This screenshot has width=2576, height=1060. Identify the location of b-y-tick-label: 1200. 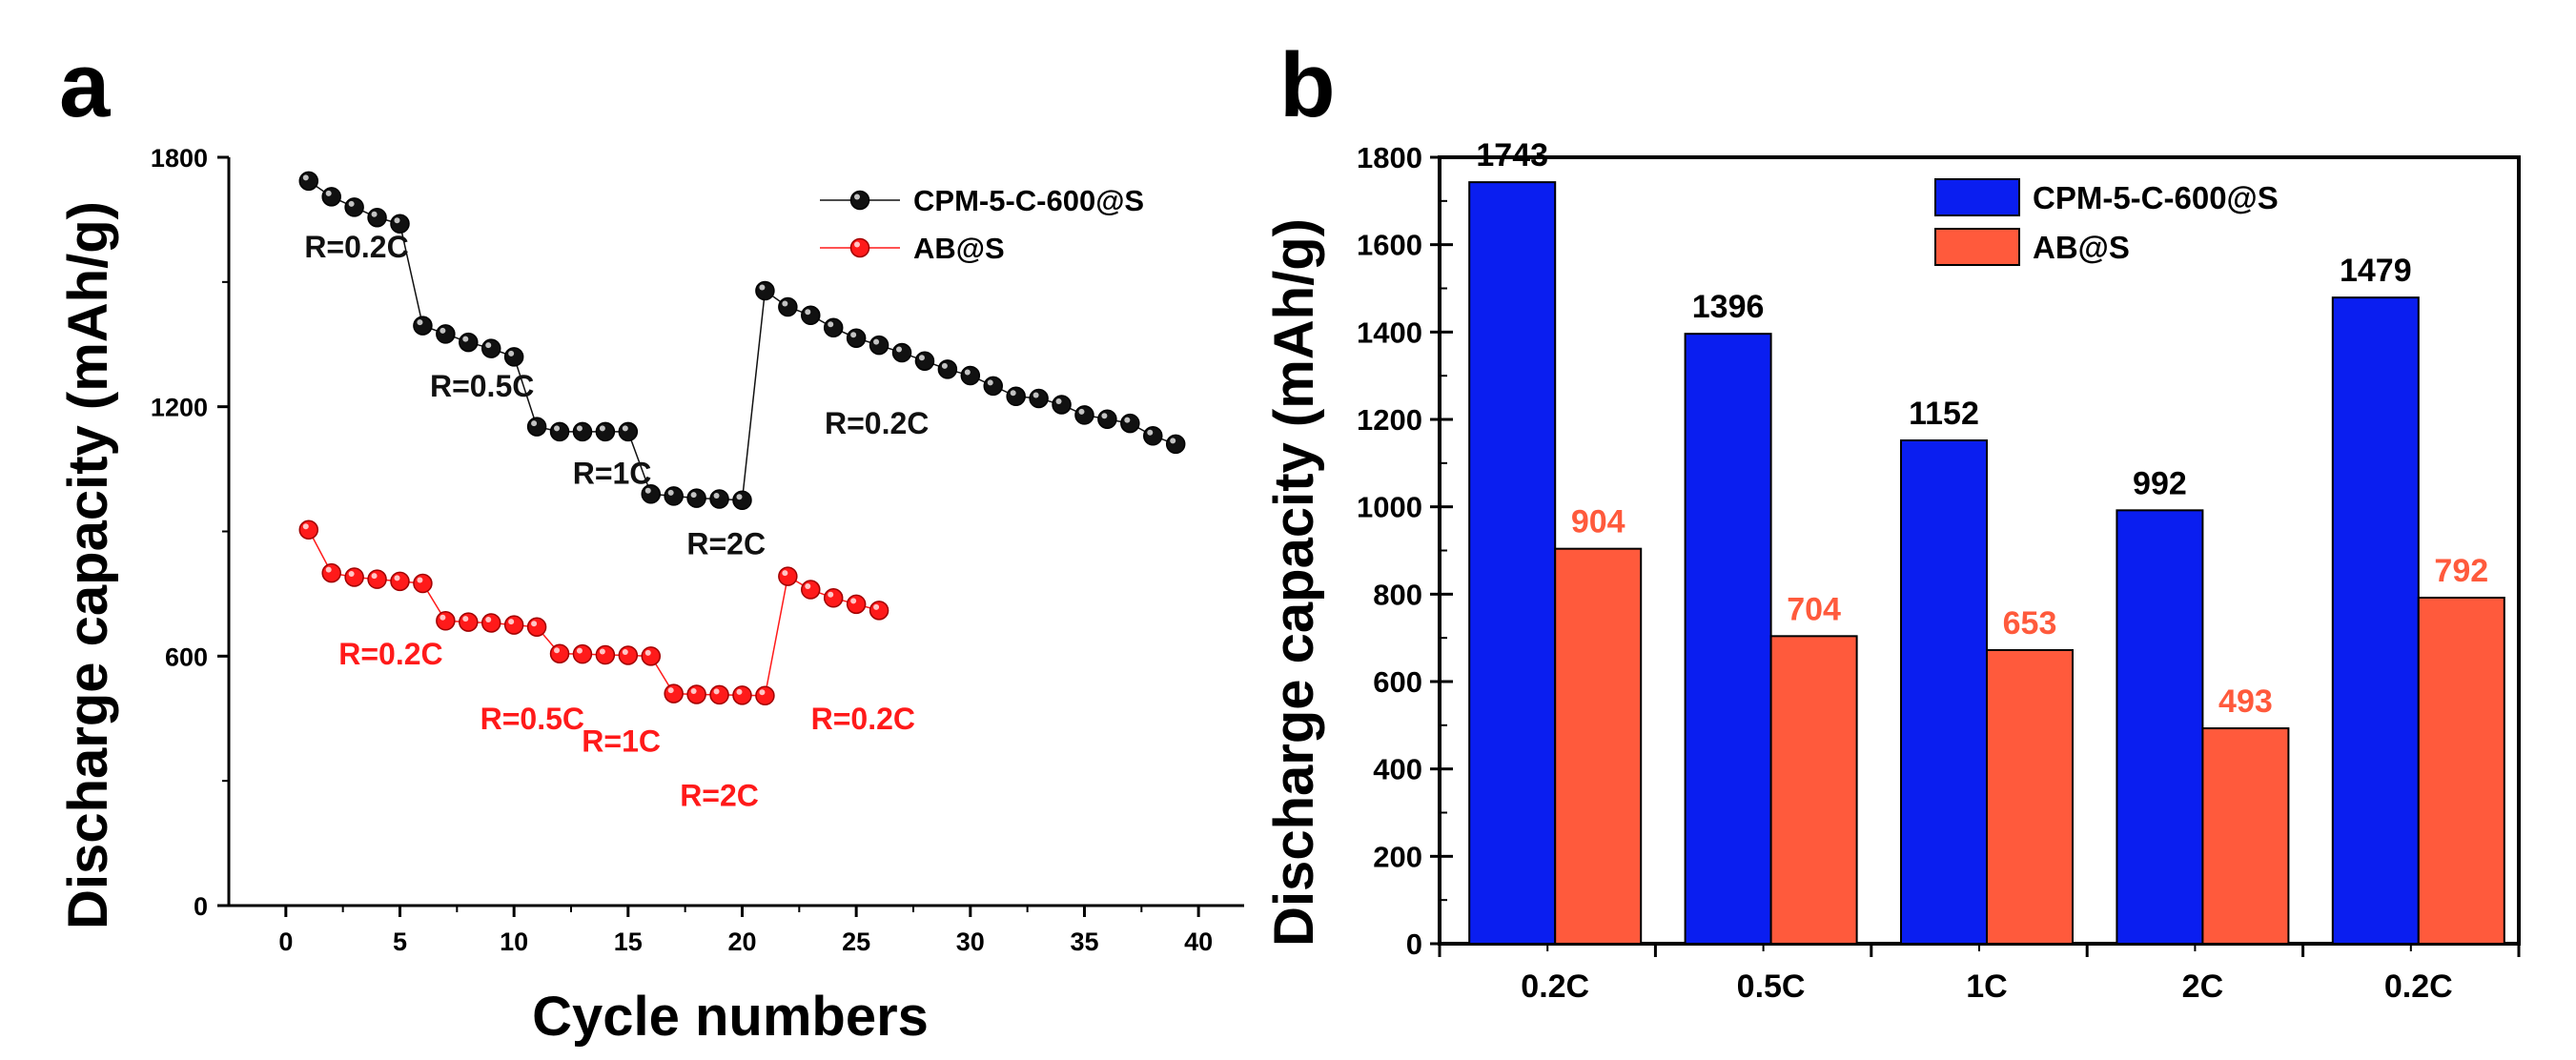
(1390, 420).